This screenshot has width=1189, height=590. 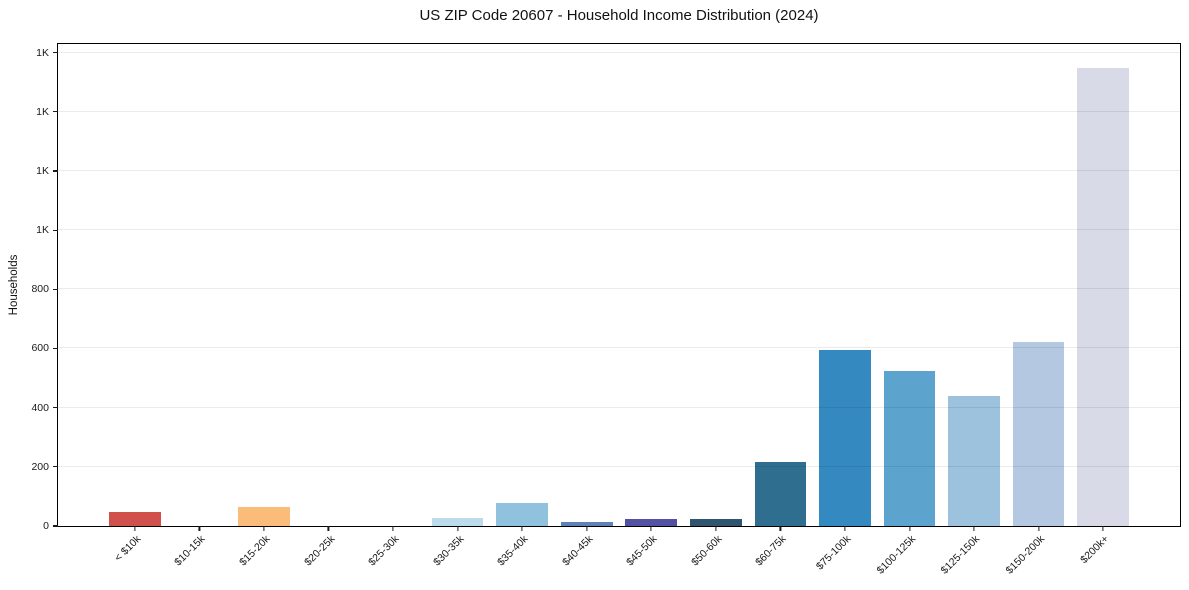 What do you see at coordinates (319, 551) in the screenshot?
I see `x-tick-label: $20-25k` at bounding box center [319, 551].